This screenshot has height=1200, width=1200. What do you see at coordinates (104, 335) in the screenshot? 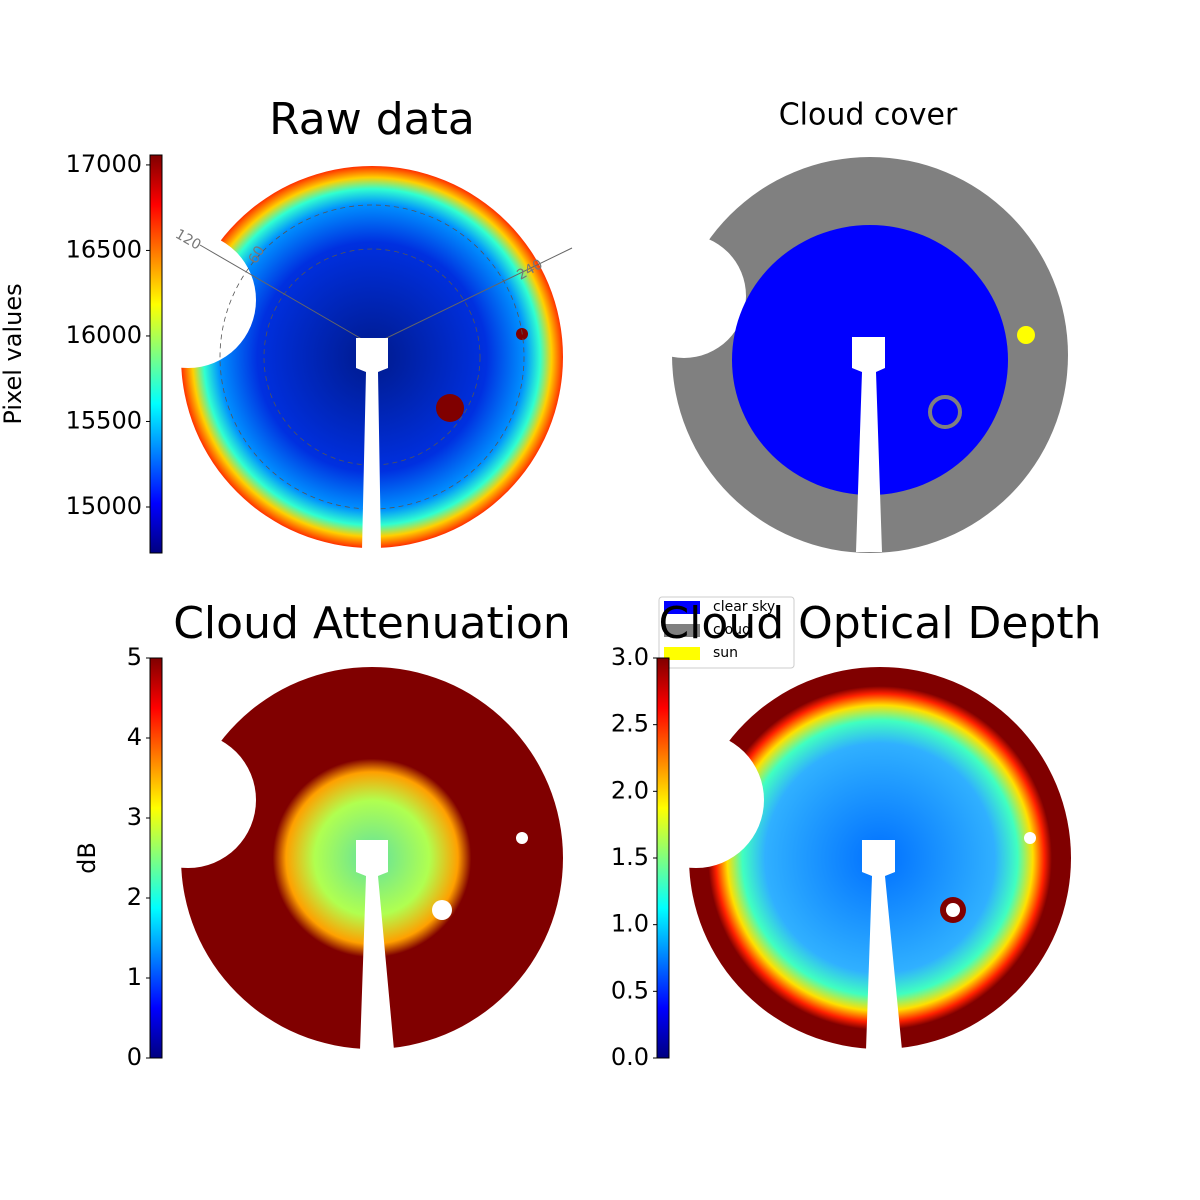
I see `colorbar-tick-label: 16000` at bounding box center [104, 335].